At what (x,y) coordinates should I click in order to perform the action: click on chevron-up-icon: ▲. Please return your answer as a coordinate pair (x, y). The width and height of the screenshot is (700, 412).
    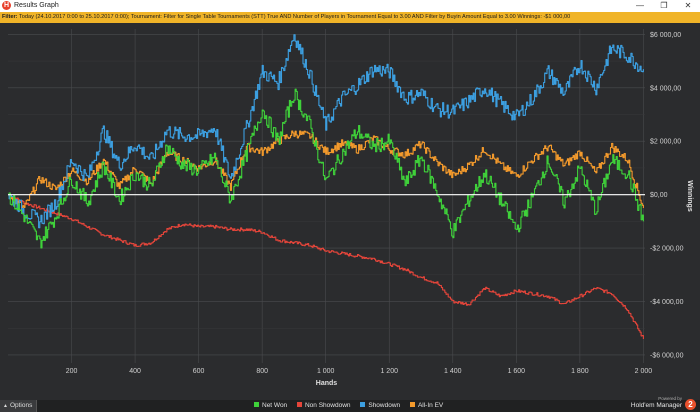
    Looking at the image, I should click on (5, 406).